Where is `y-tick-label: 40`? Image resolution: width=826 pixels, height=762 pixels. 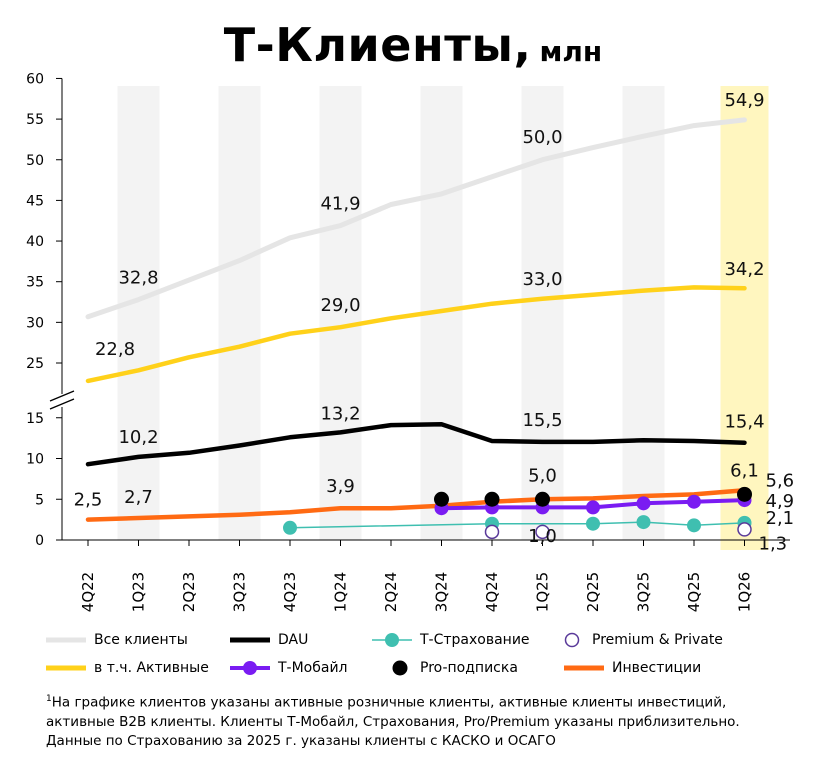 y-tick-label: 40 is located at coordinates (35, 242).